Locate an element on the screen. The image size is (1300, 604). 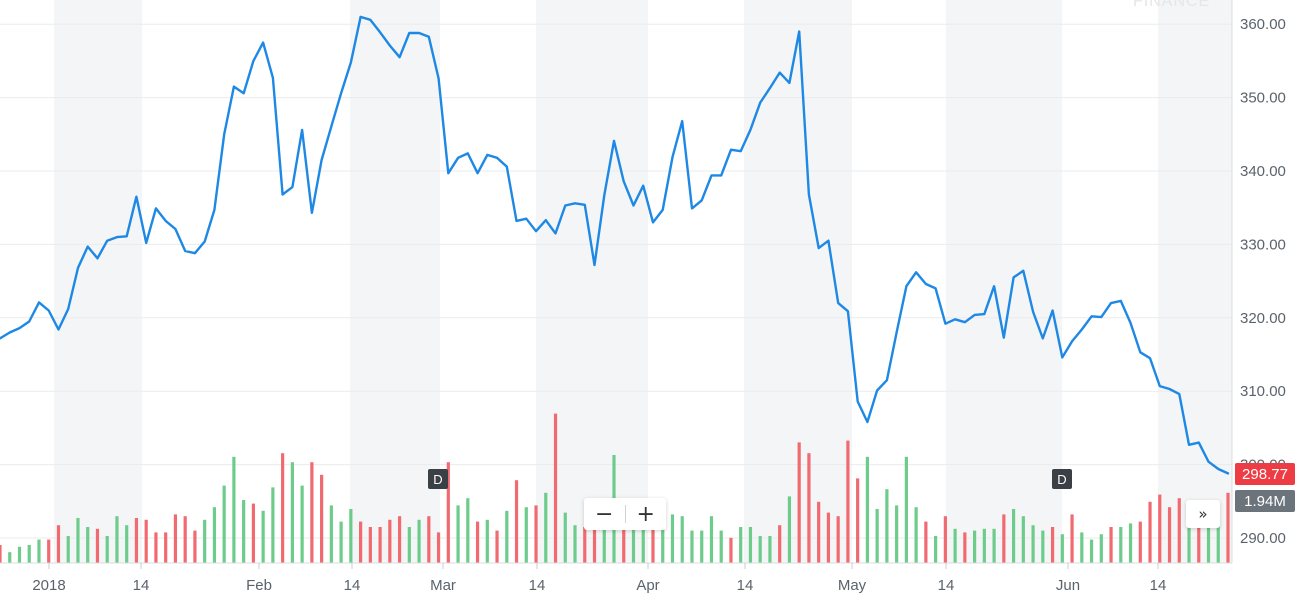
y-tick-label: 320.00 is located at coordinates (1263, 318).